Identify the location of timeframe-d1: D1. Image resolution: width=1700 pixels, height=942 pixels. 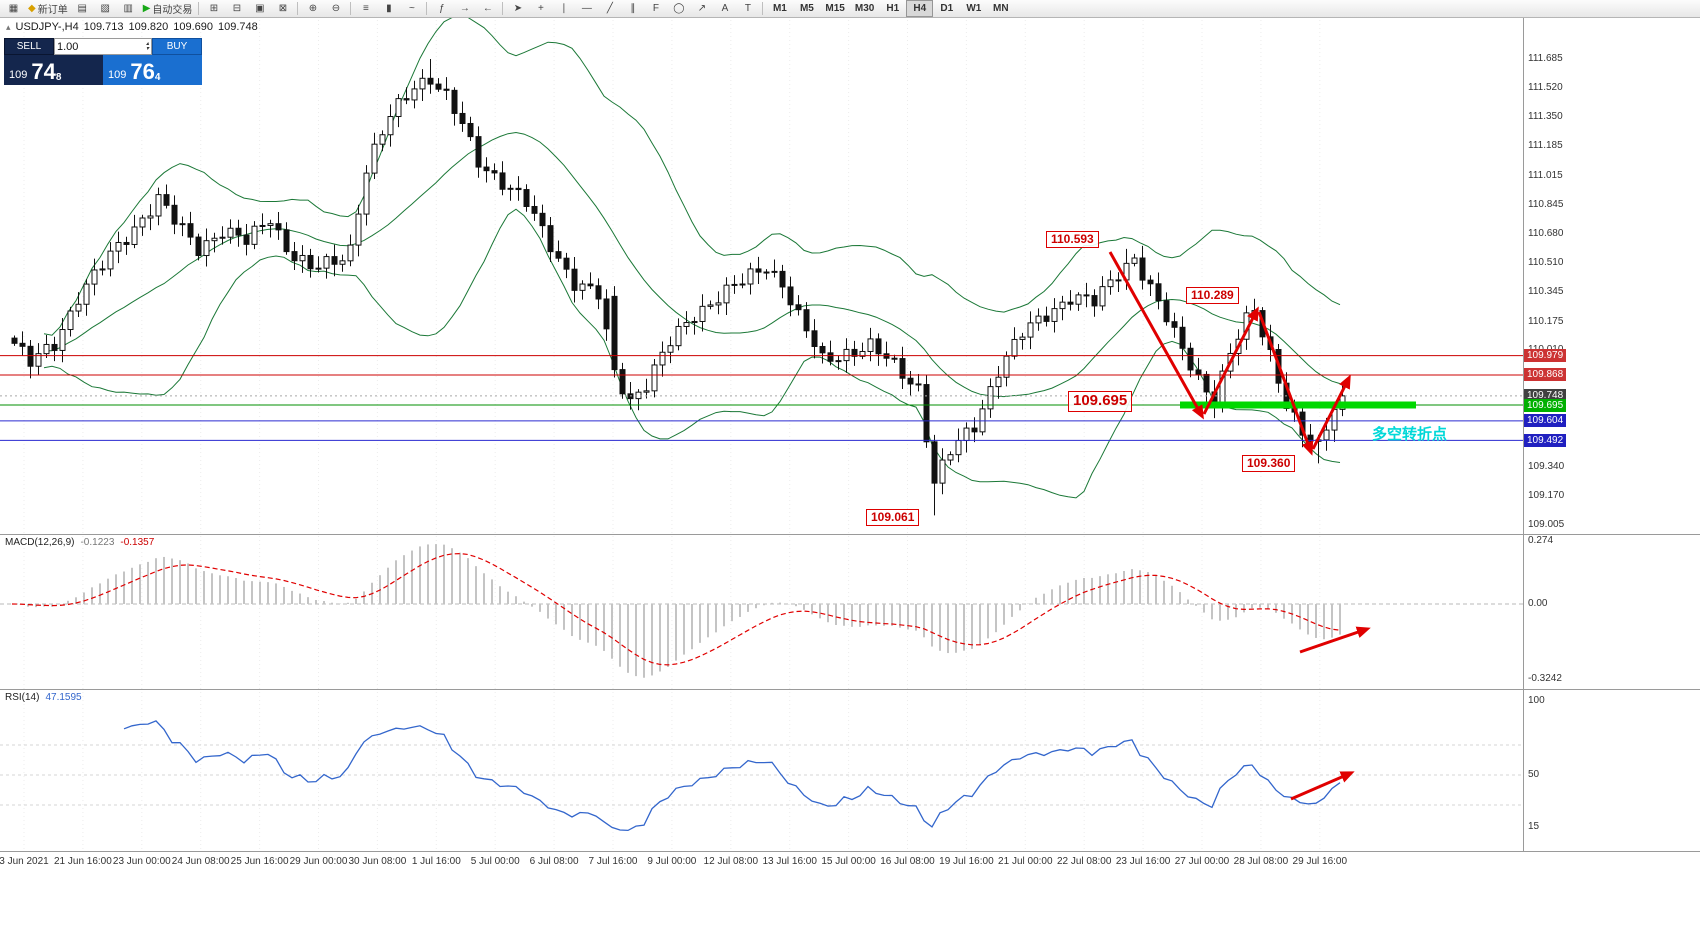
(946, 8).